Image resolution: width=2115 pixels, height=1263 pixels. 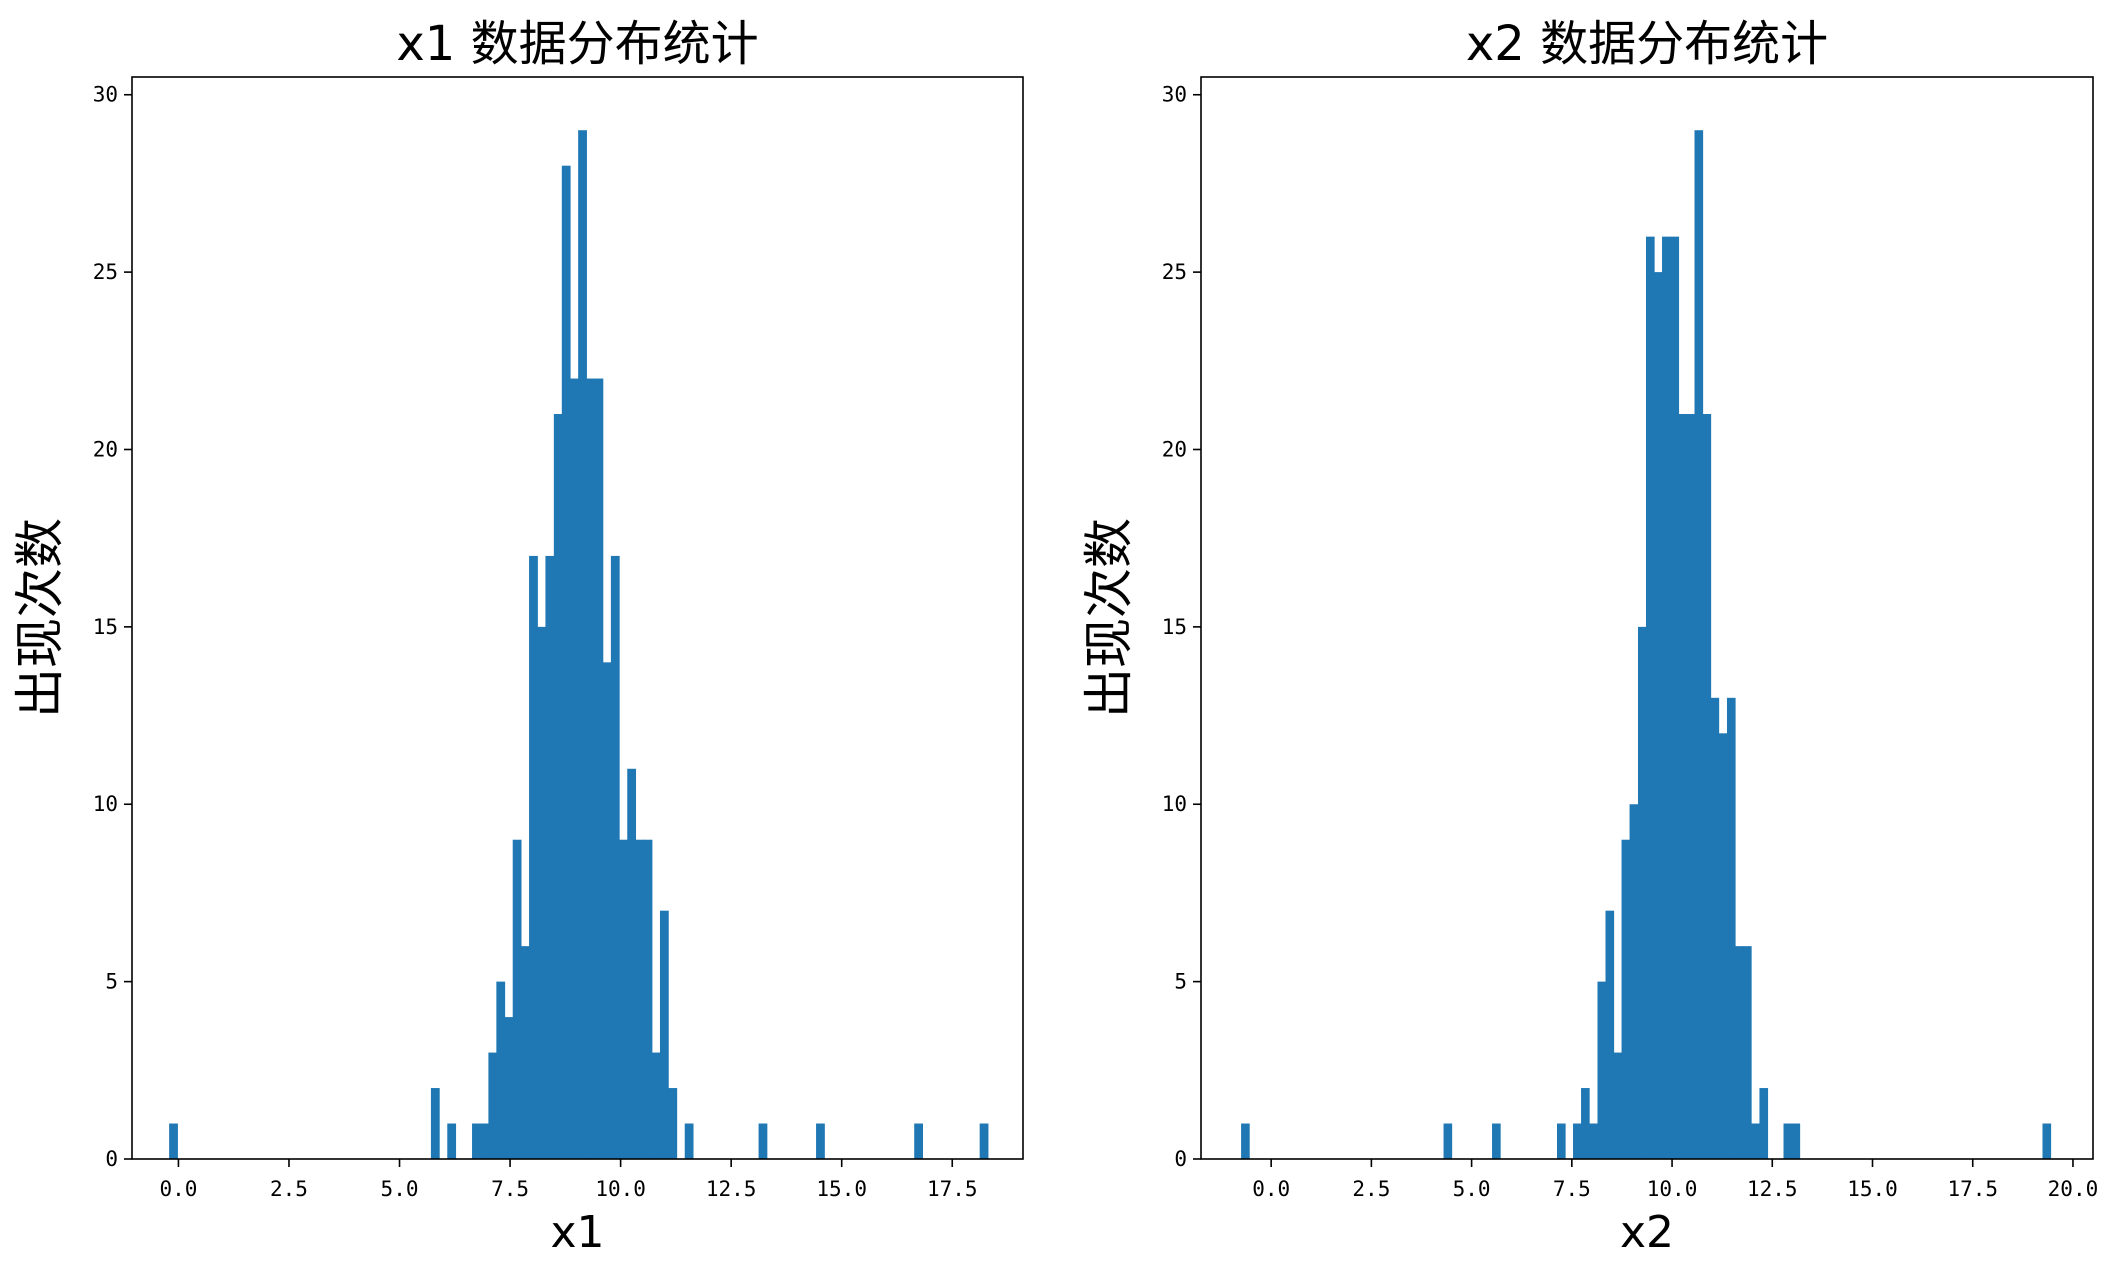 What do you see at coordinates (105, 627) in the screenshot?
I see `y-tick-label-x1-3: 15` at bounding box center [105, 627].